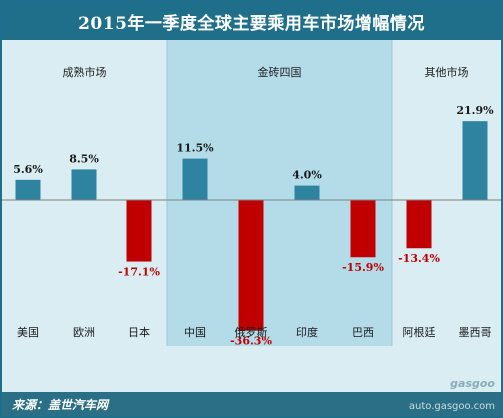  What do you see at coordinates (85, 72) in the screenshot?
I see `group-label: 成熟市场` at bounding box center [85, 72].